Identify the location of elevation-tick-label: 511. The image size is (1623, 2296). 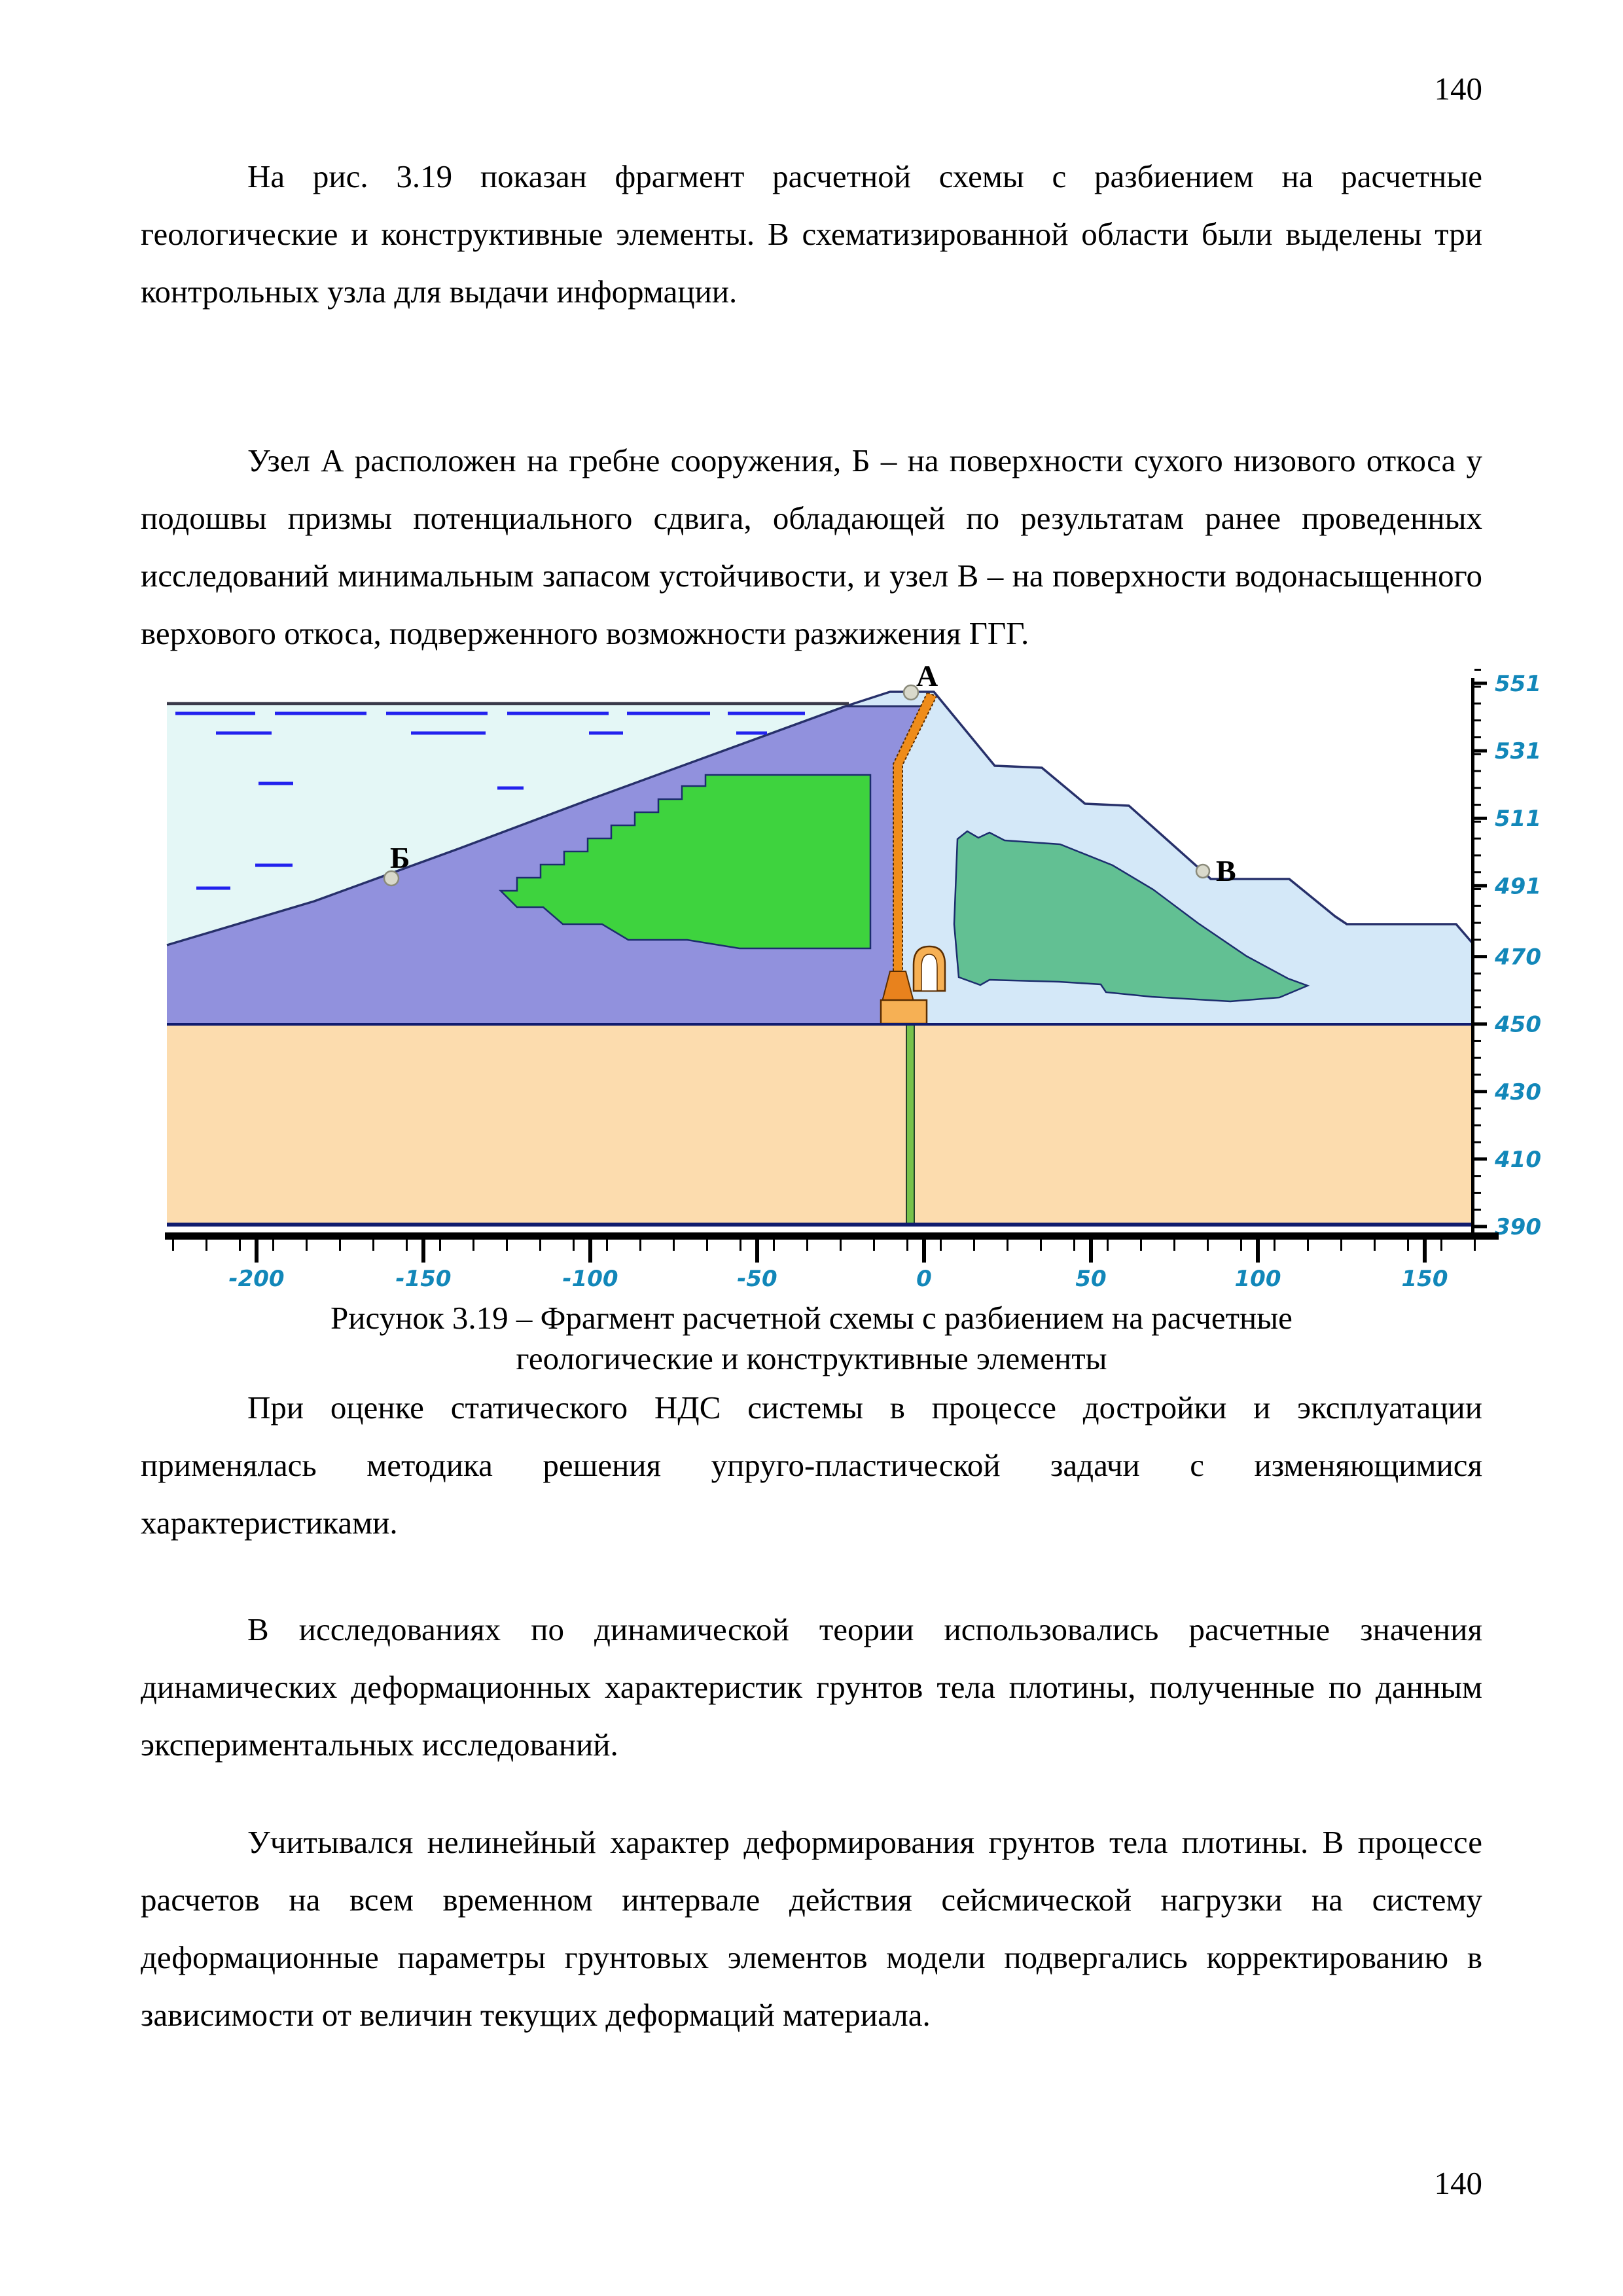
(1518, 819).